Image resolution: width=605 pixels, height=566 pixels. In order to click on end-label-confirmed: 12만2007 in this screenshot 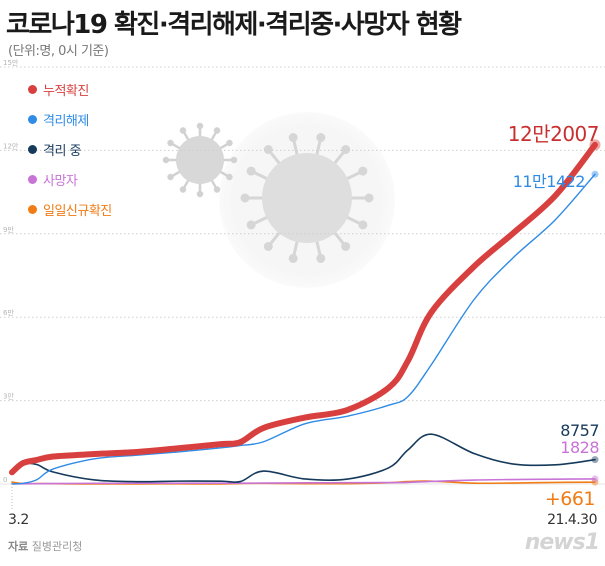, I will do `click(553, 134)`.